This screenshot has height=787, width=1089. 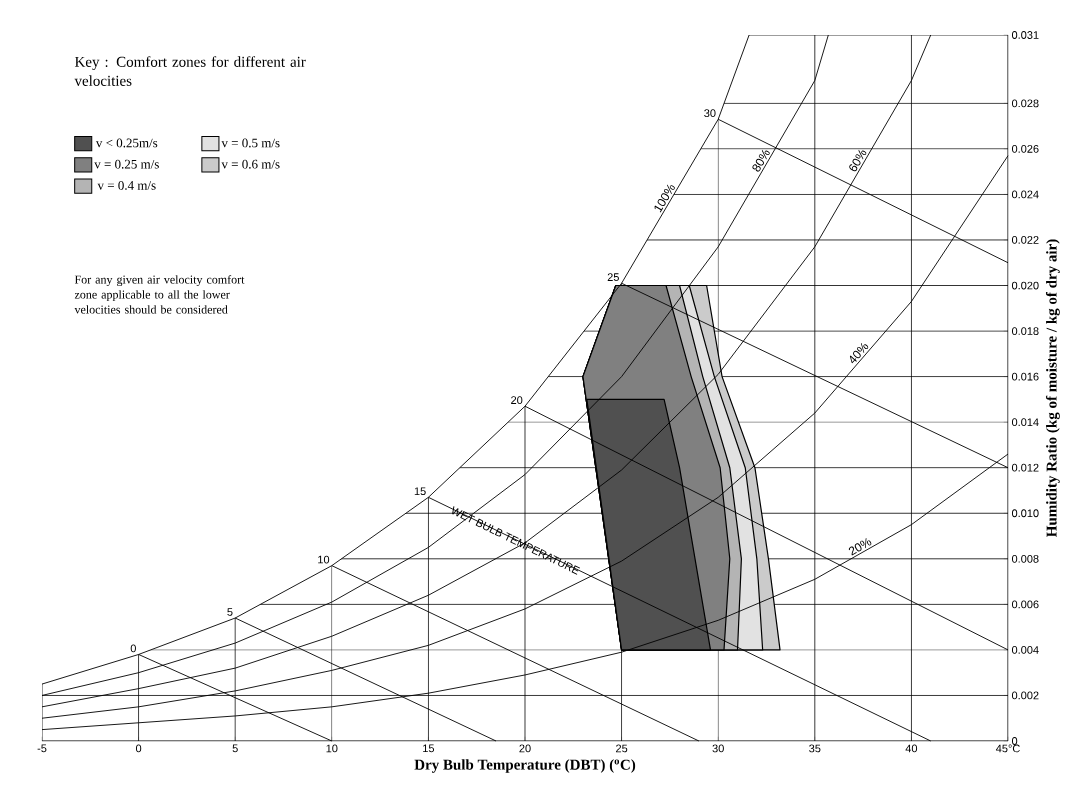 What do you see at coordinates (138, 748) in the screenshot?
I see `x-tick-label: 0` at bounding box center [138, 748].